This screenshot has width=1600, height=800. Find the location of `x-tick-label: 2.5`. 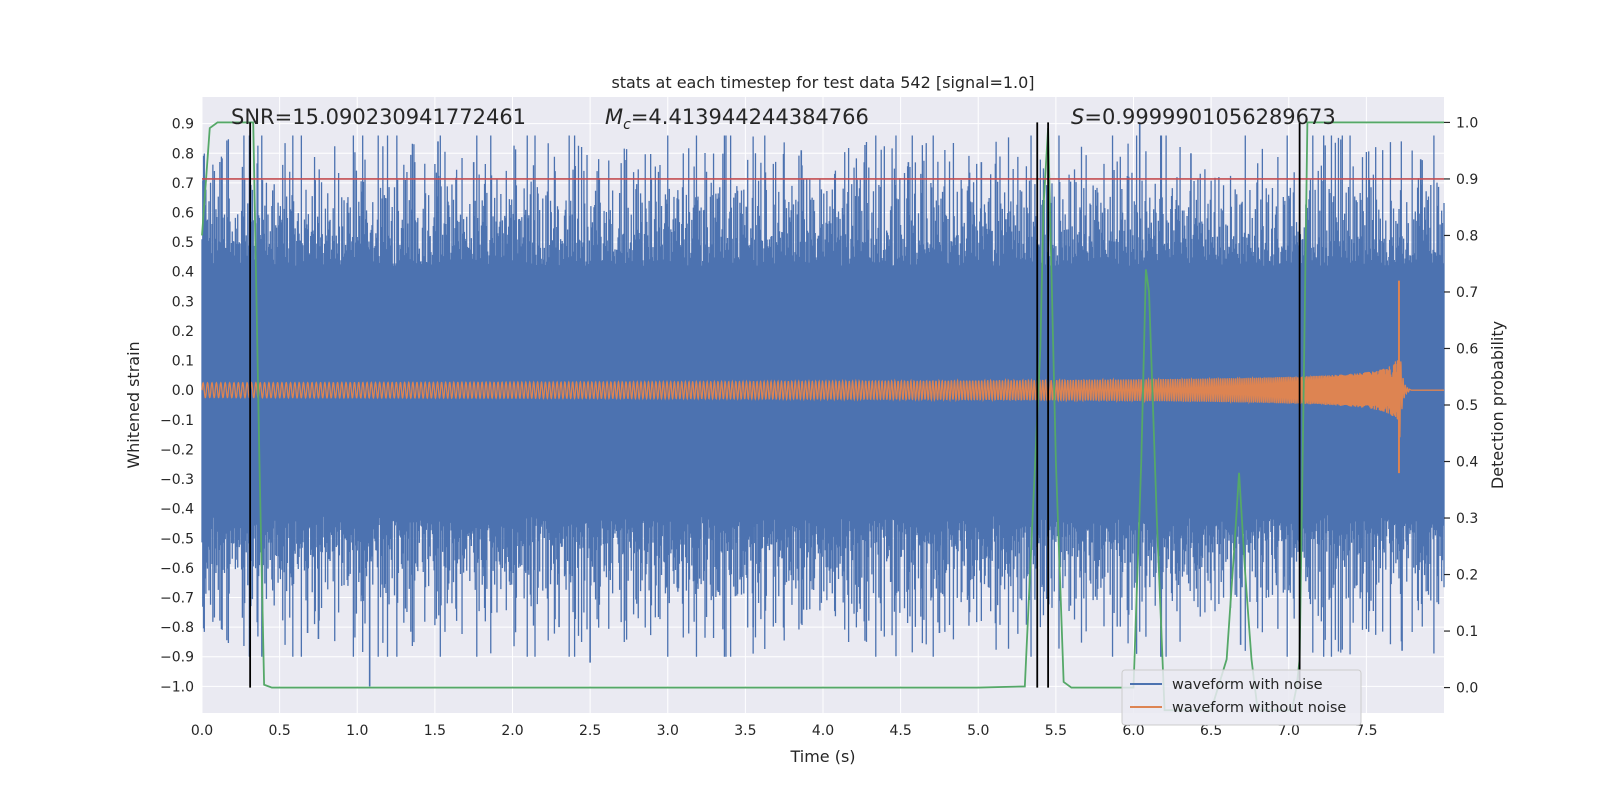

x-tick-label: 2.5 is located at coordinates (590, 731).